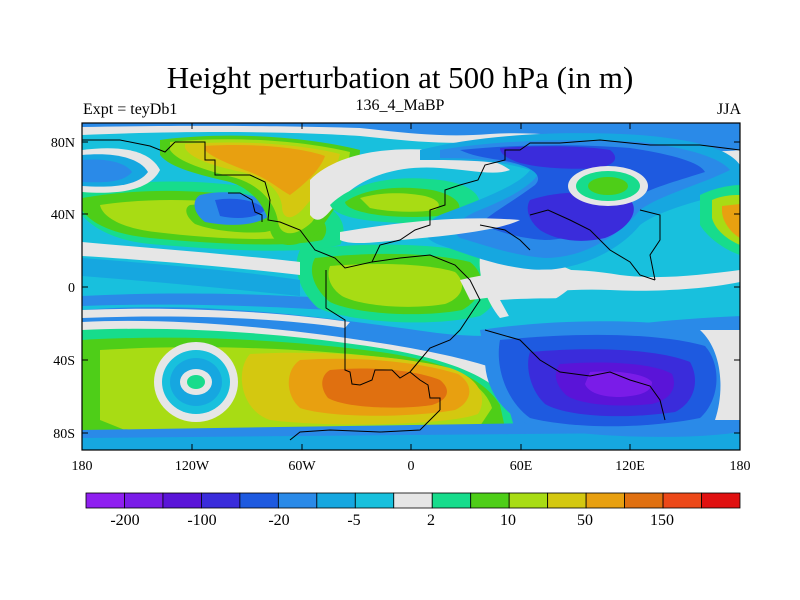 This screenshot has height=600, width=800. I want to click on colorbar-label: -200, so click(124, 520).